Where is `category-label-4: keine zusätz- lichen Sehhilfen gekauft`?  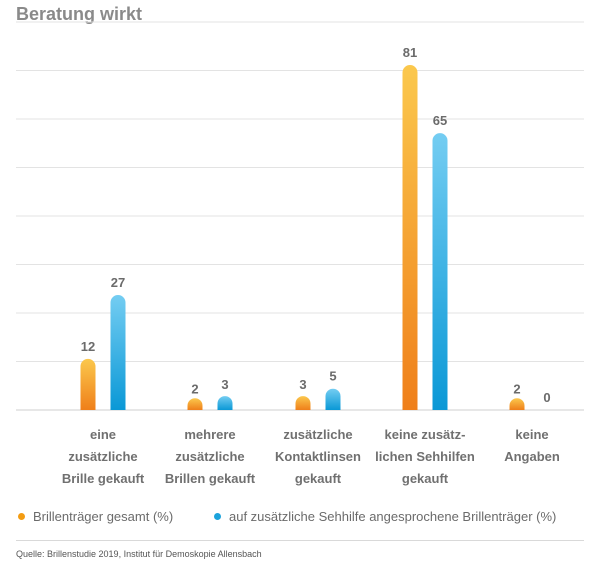
category-label-4: keine zusätz- lichen Sehhilfen gekauft is located at coordinates (425, 456).